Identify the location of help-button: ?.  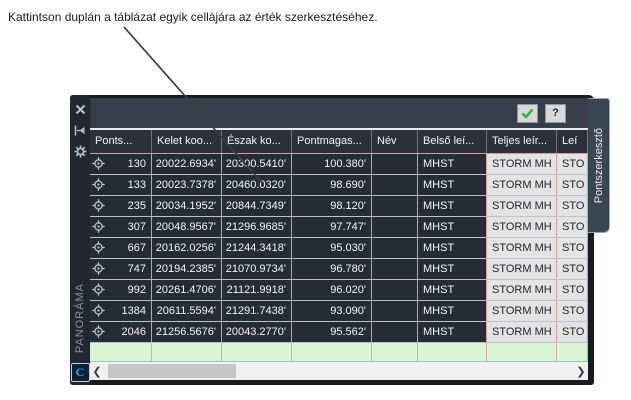
(555, 113).